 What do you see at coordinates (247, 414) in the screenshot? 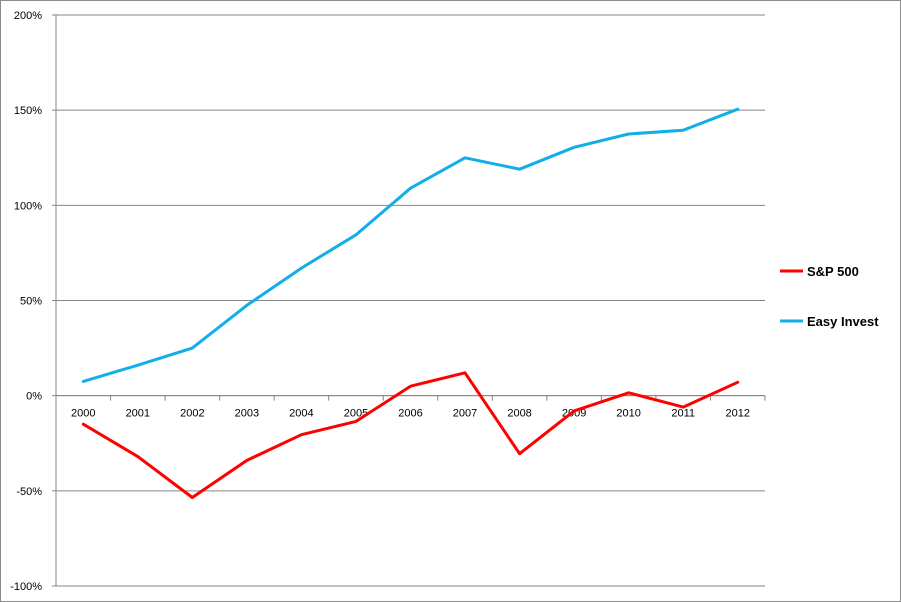
I see `x-tick-label: 2003` at bounding box center [247, 414].